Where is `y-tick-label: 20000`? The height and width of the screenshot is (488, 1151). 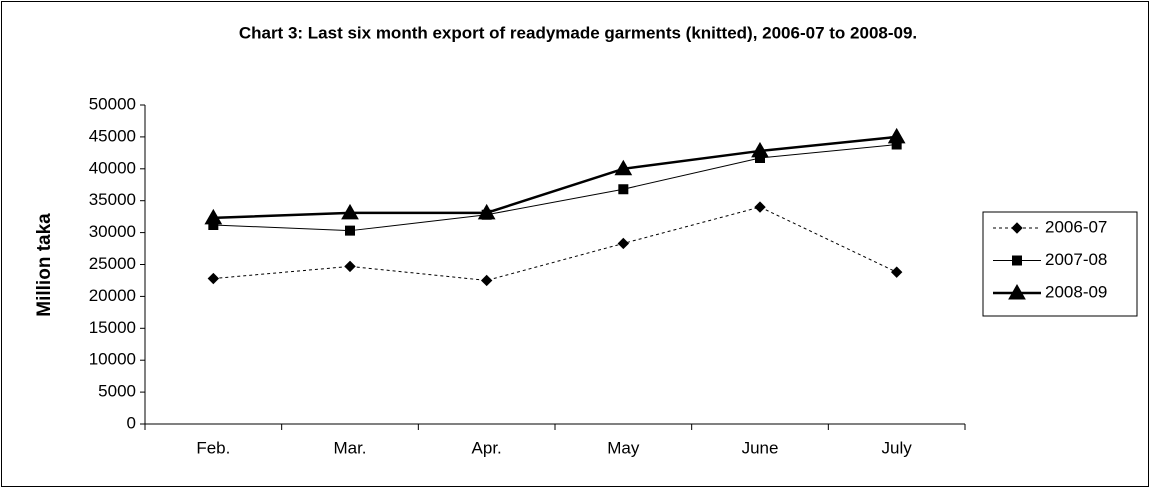 y-tick-label: 20000 is located at coordinates (112, 295).